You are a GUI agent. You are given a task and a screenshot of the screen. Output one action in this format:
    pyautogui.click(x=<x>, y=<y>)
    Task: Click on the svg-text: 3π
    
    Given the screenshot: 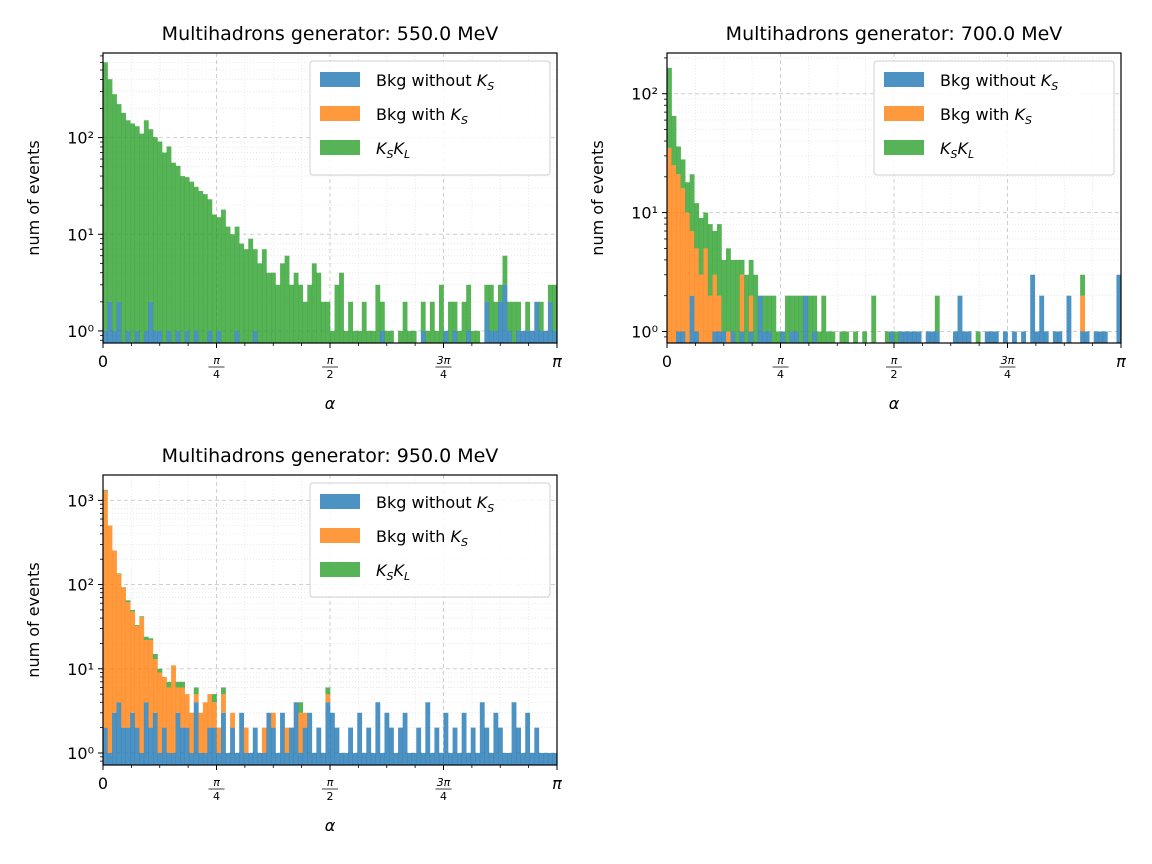 What is the action you would take?
    pyautogui.click(x=444, y=360)
    